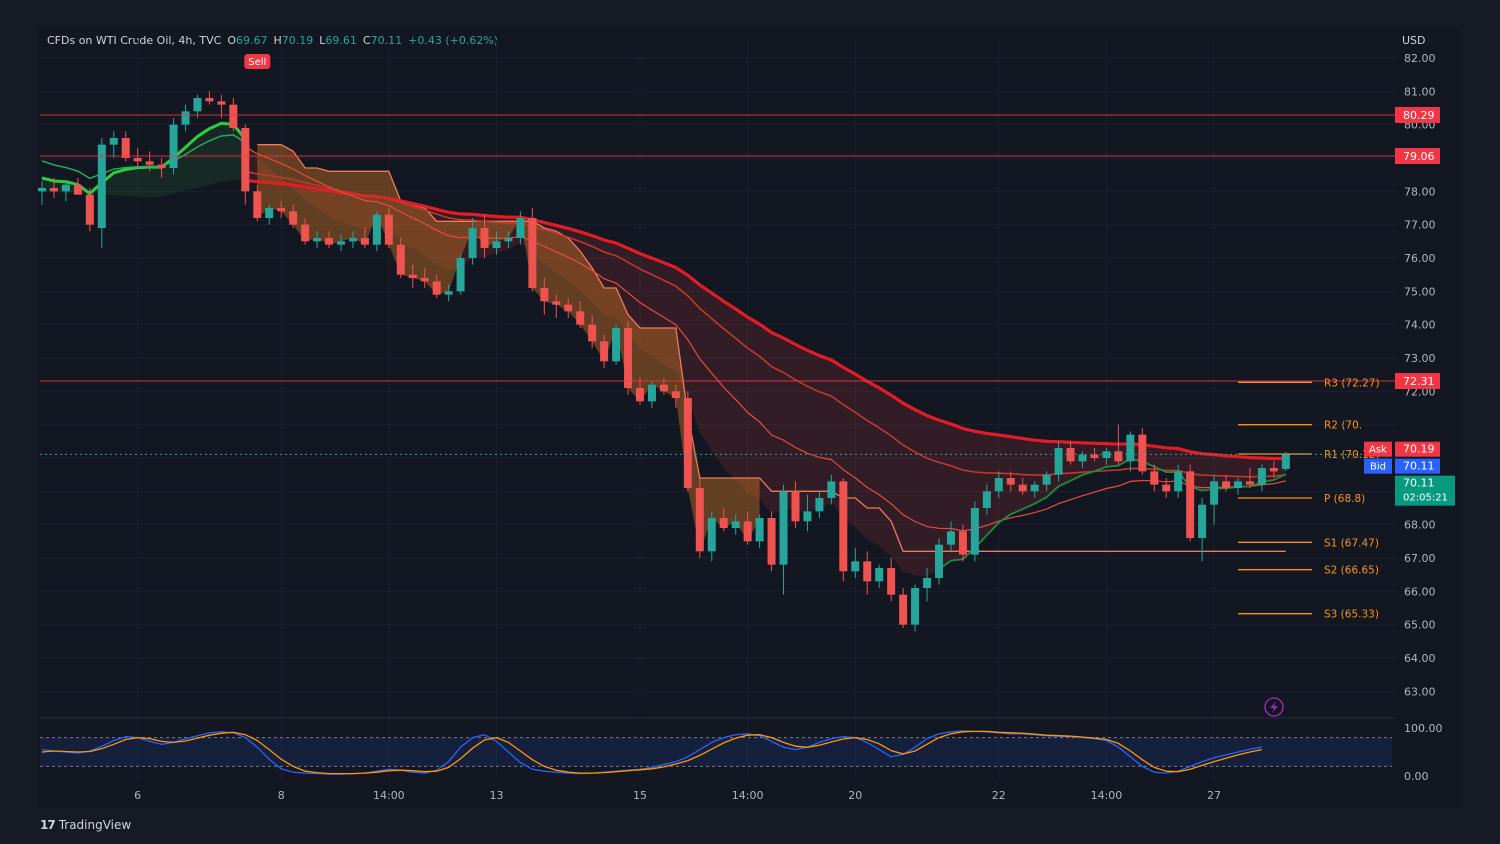 The width and height of the screenshot is (1500, 844). Describe the element at coordinates (1419, 449) in the screenshot. I see `ask-value: 70.19` at that location.